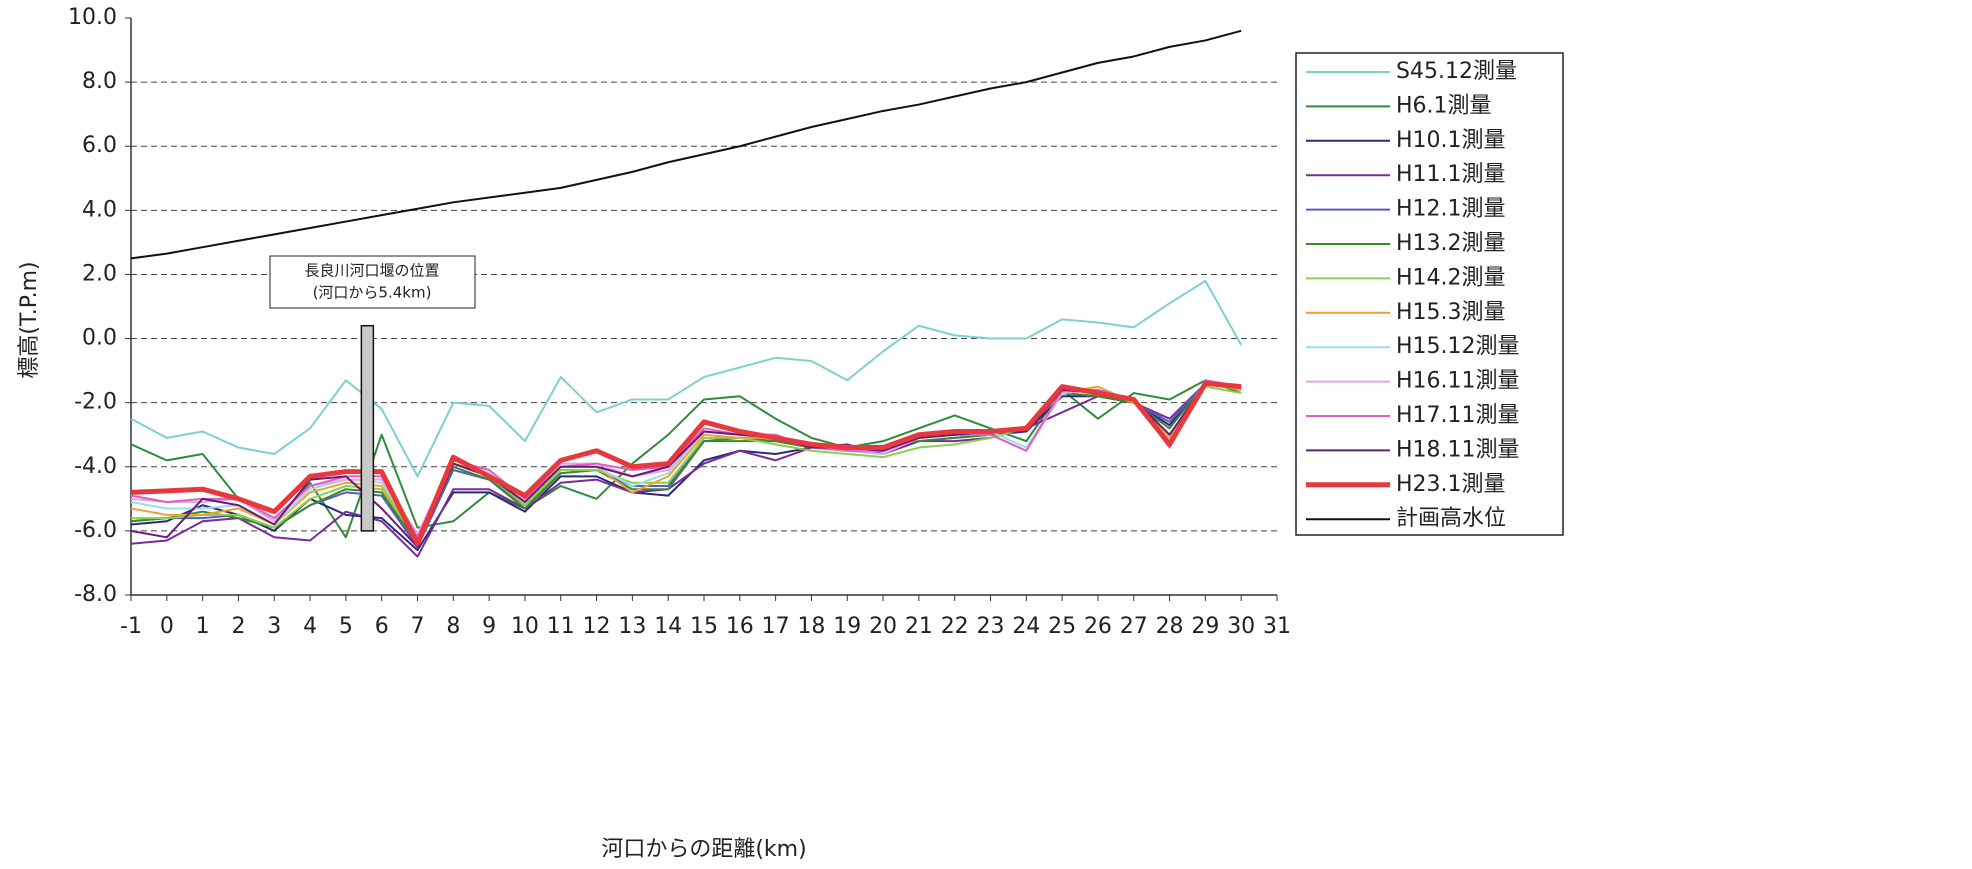 Image resolution: width=1972 pixels, height=869 pixels. Describe the element at coordinates (704, 626) in the screenshot. I see `x-tick-label: 15` at that location.